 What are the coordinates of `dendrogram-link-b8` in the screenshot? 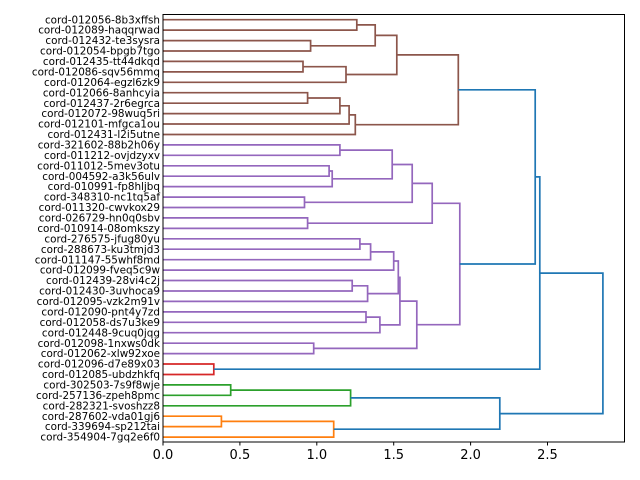 It's located at (252, 106).